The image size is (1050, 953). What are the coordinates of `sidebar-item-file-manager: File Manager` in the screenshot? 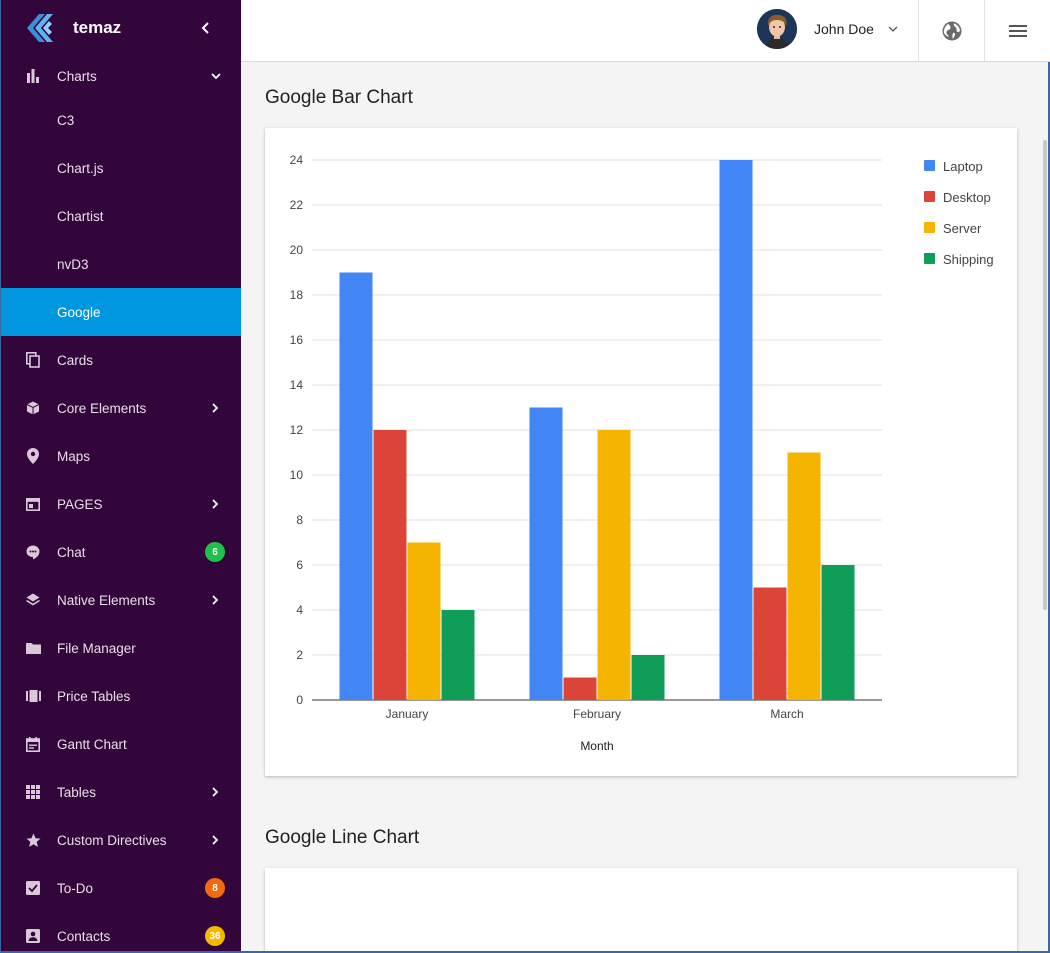 It's located at (121, 648).